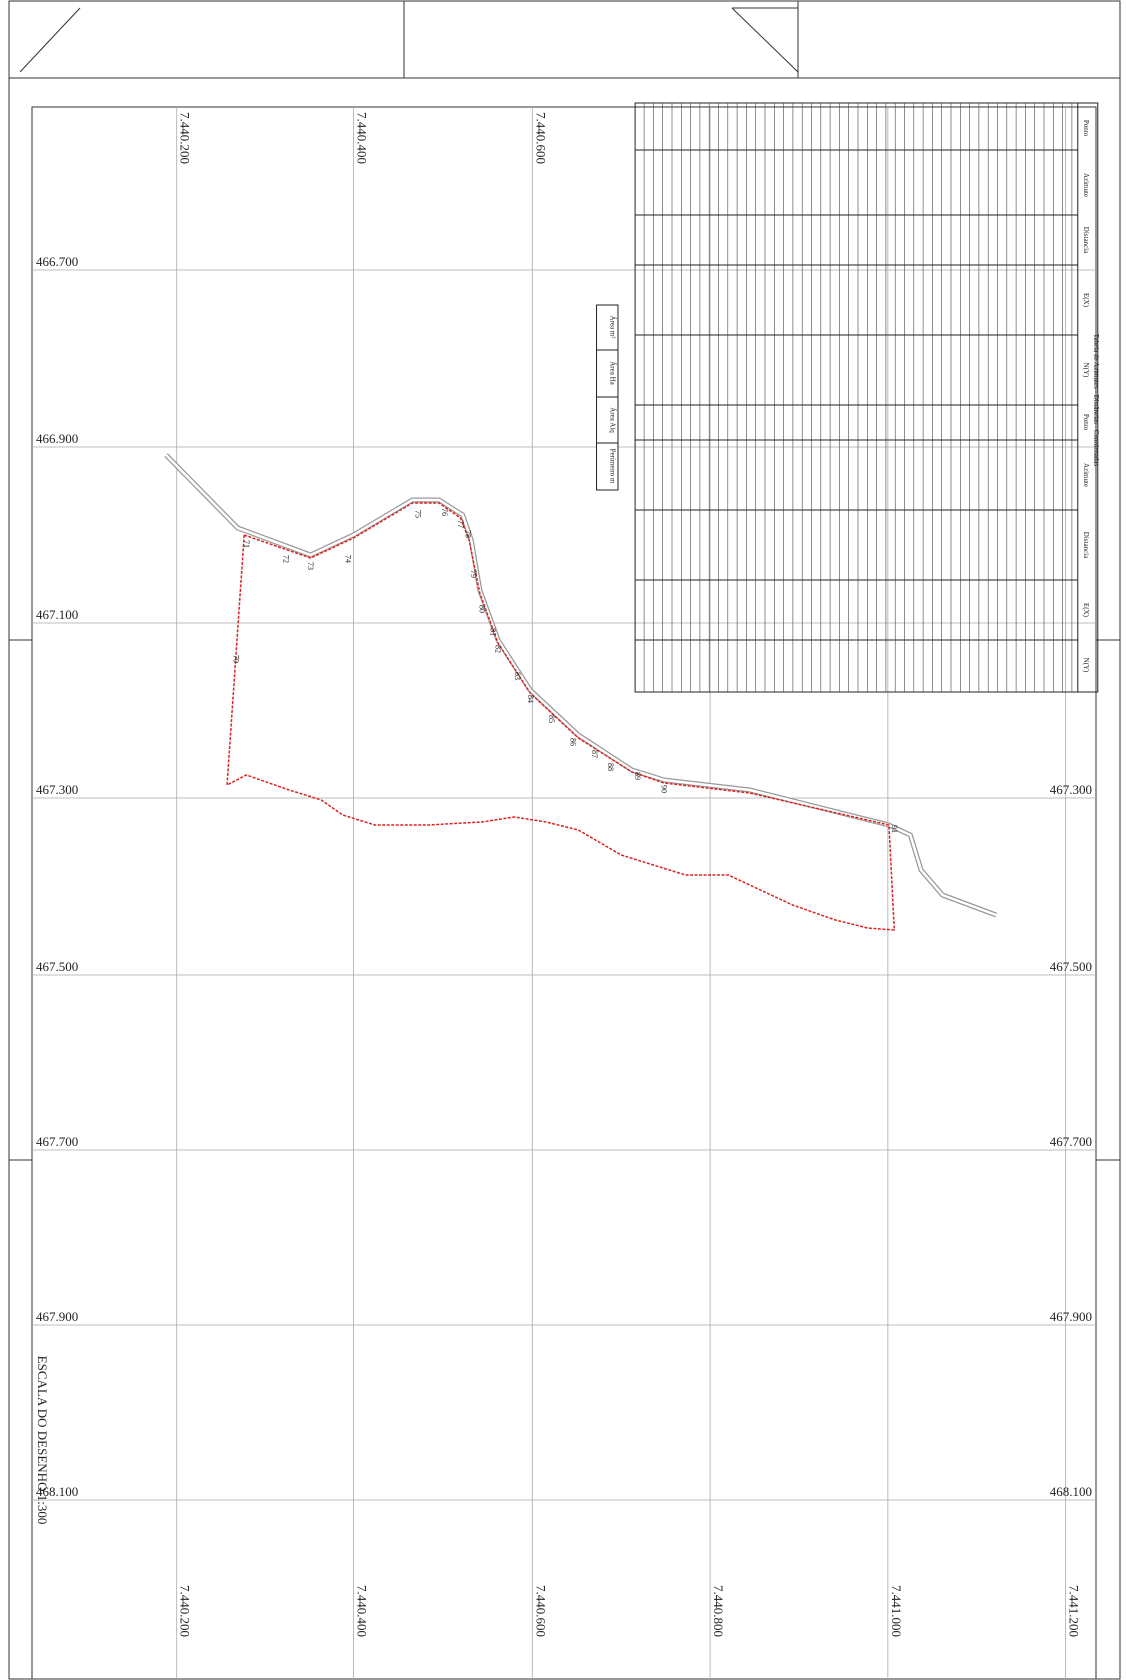 The height and width of the screenshot is (1680, 1126). I want to click on point-label: 89, so click(637, 776).